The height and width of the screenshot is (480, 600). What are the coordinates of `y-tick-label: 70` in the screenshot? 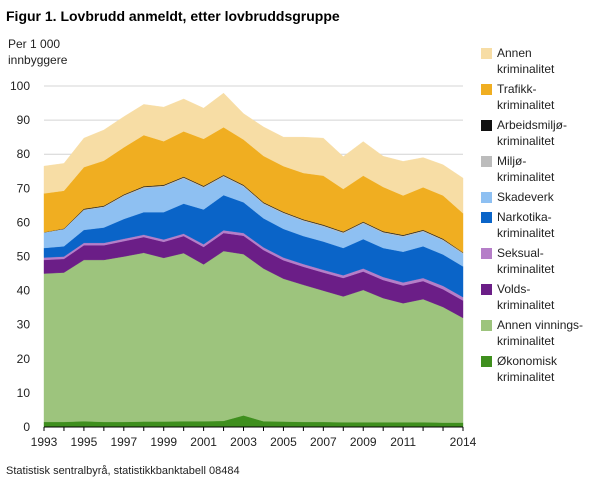 It's located at (24, 188).